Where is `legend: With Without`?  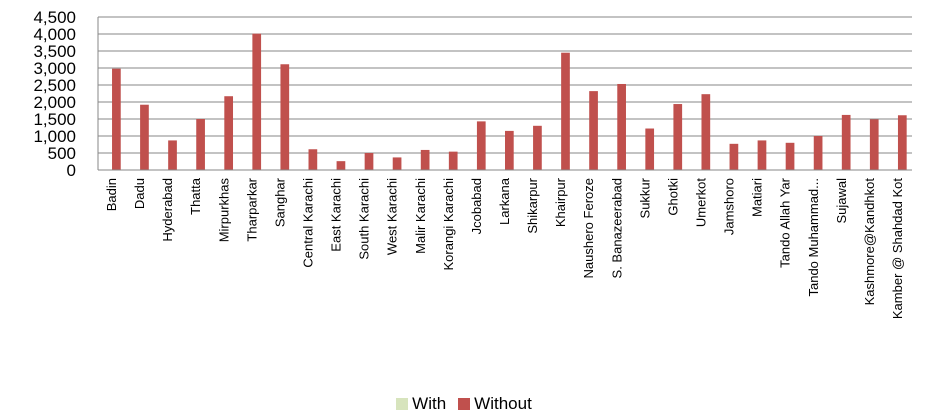 legend: With Without is located at coordinates (464, 404).